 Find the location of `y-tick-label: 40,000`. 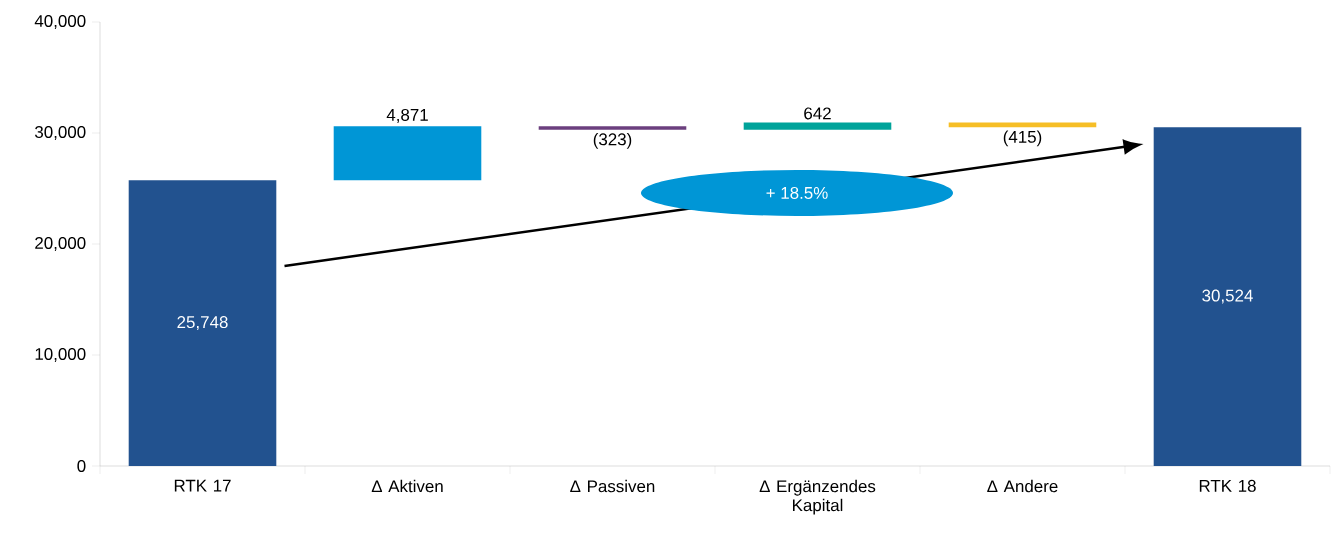

y-tick-label: 40,000 is located at coordinates (60, 22).